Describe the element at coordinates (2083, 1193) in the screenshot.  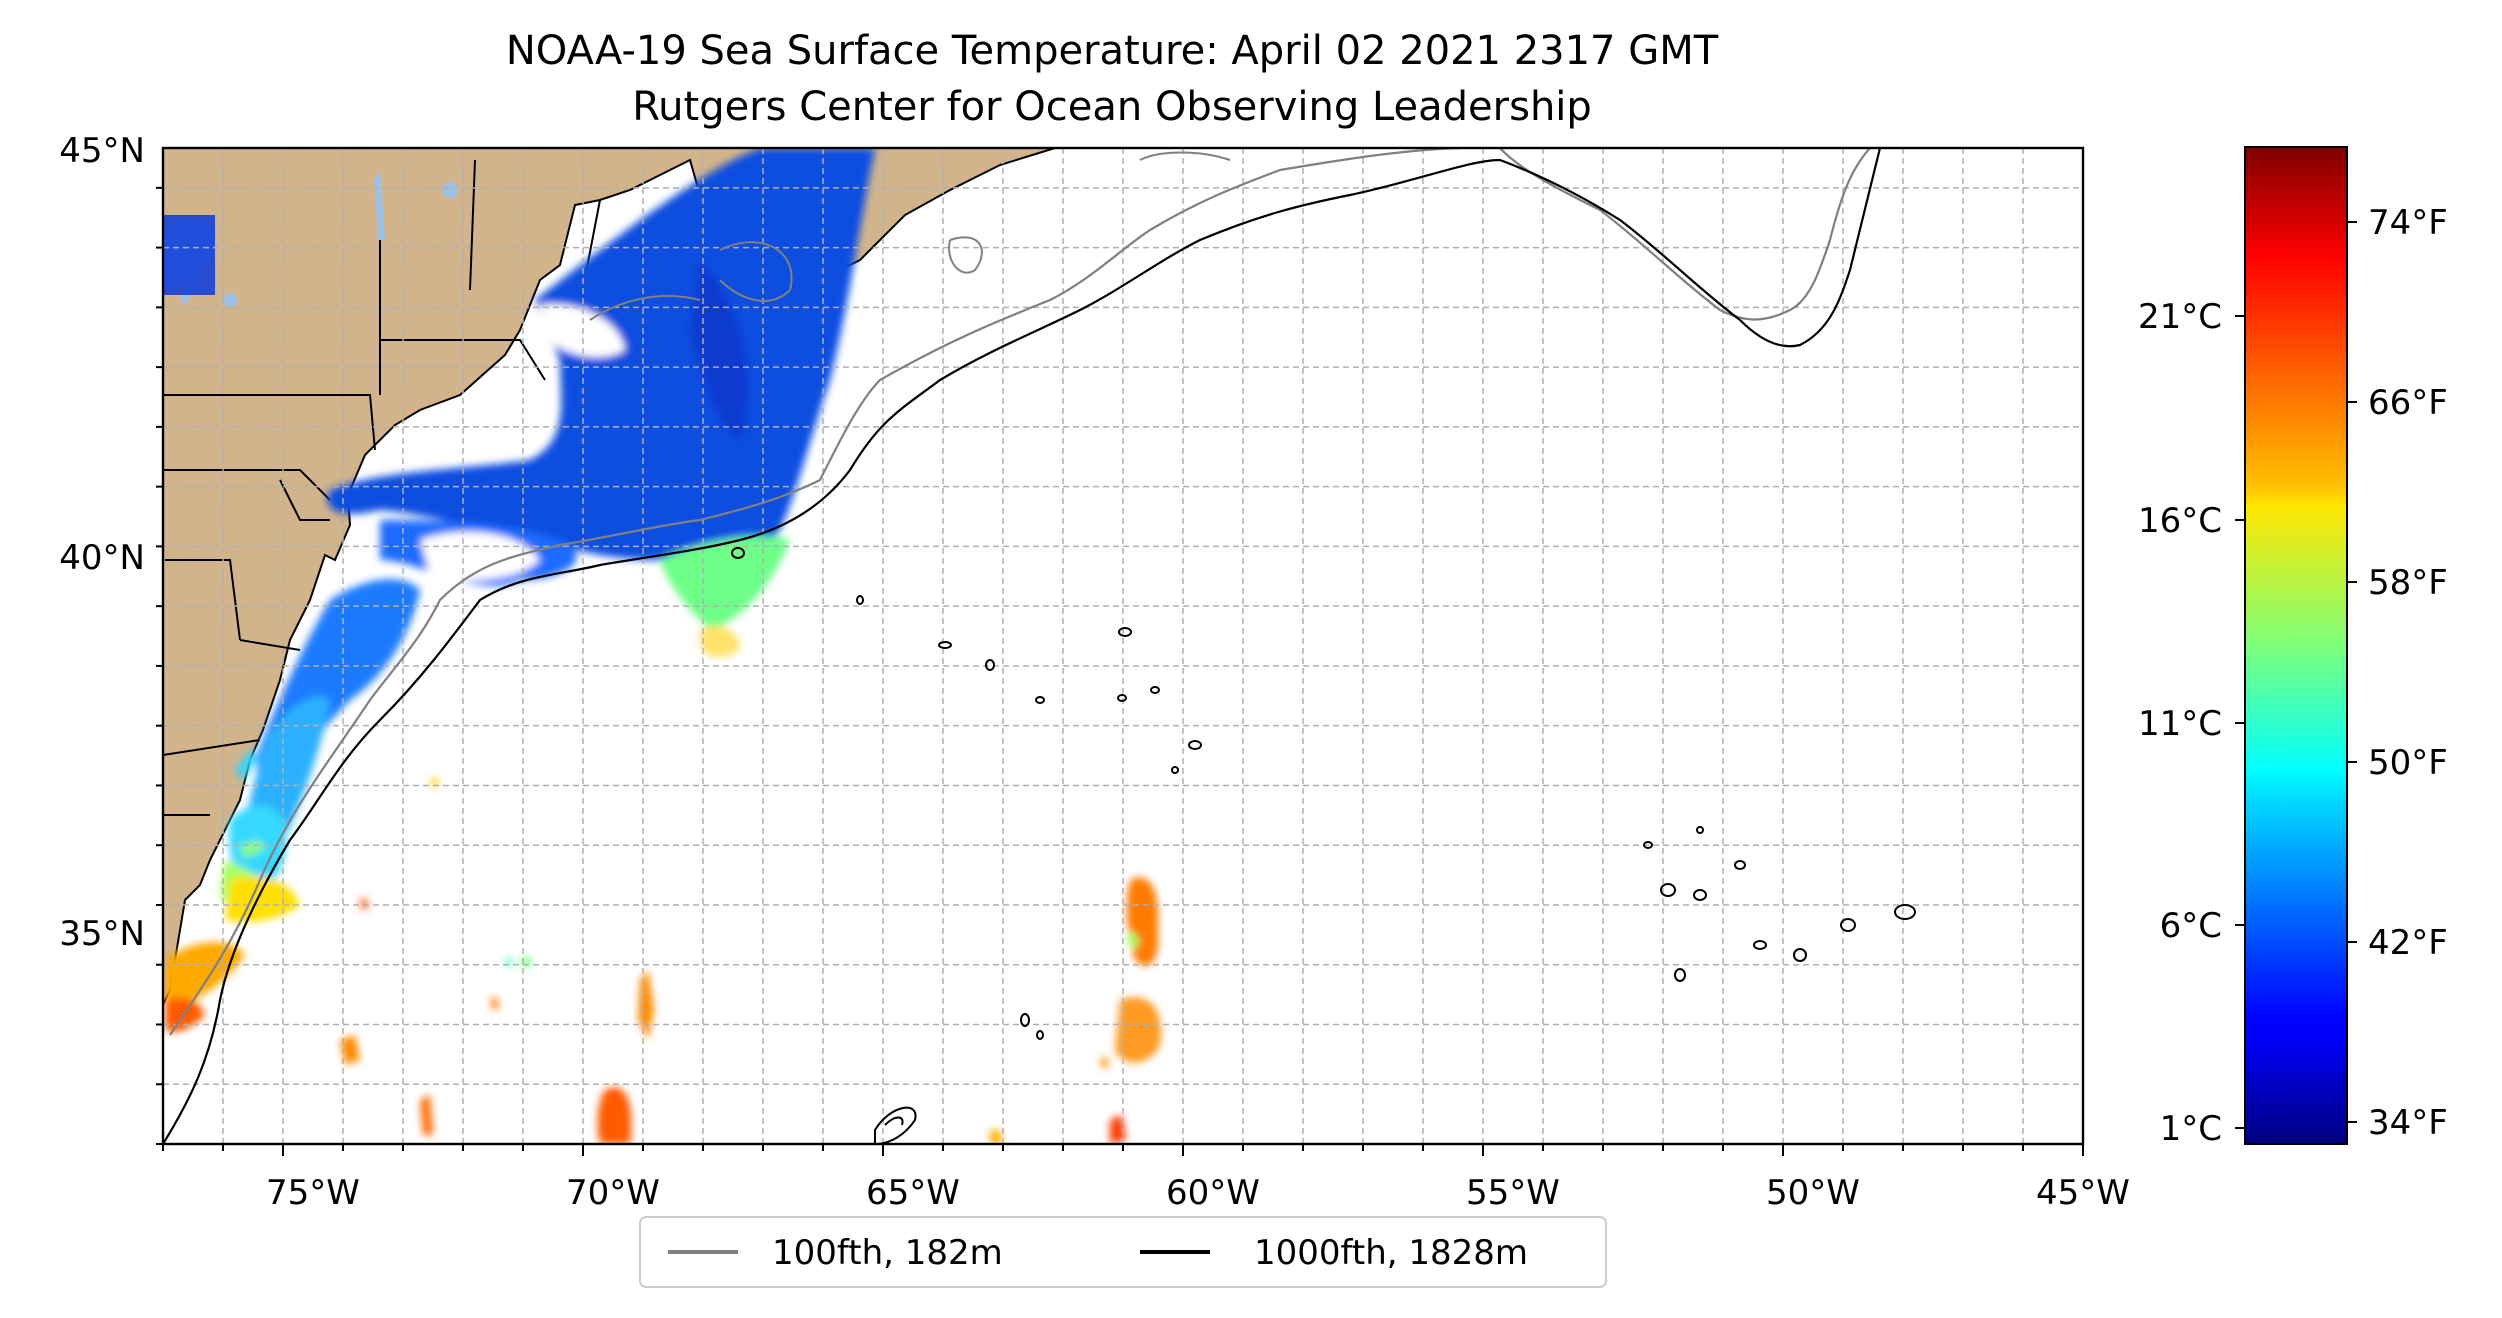
I see `lon-tick-label: 45°W` at that location.